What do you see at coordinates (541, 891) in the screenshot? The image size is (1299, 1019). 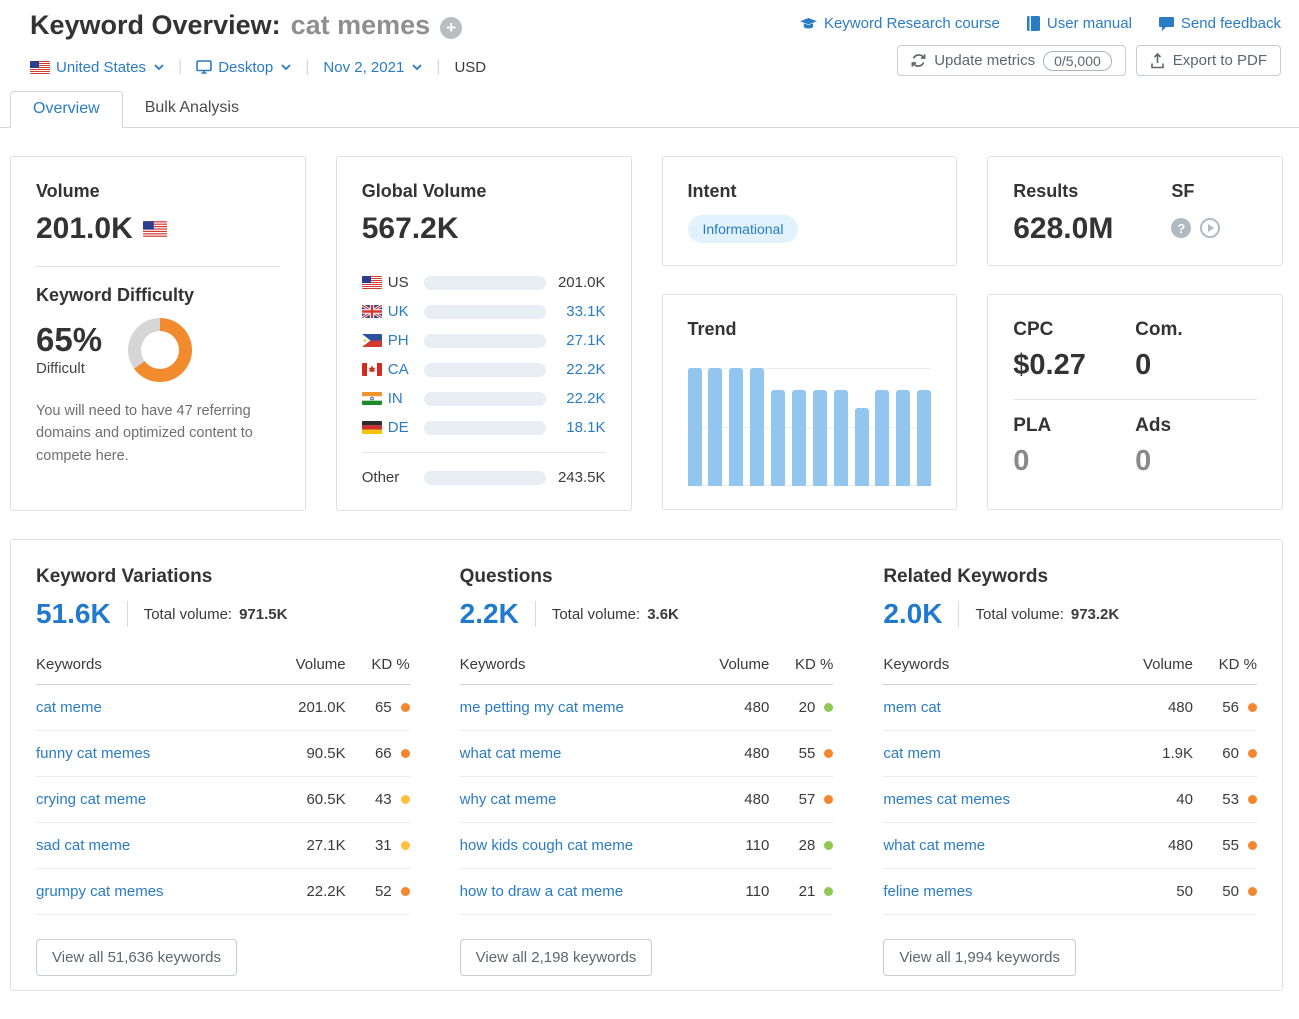 I see `keyword-link: how to draw a cat meme` at bounding box center [541, 891].